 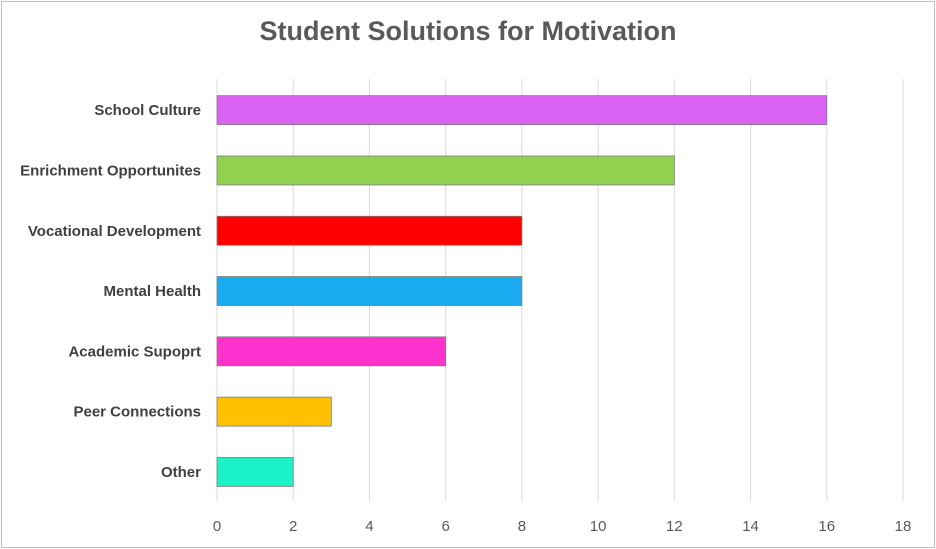 I want to click on bar-other, so click(x=255, y=472).